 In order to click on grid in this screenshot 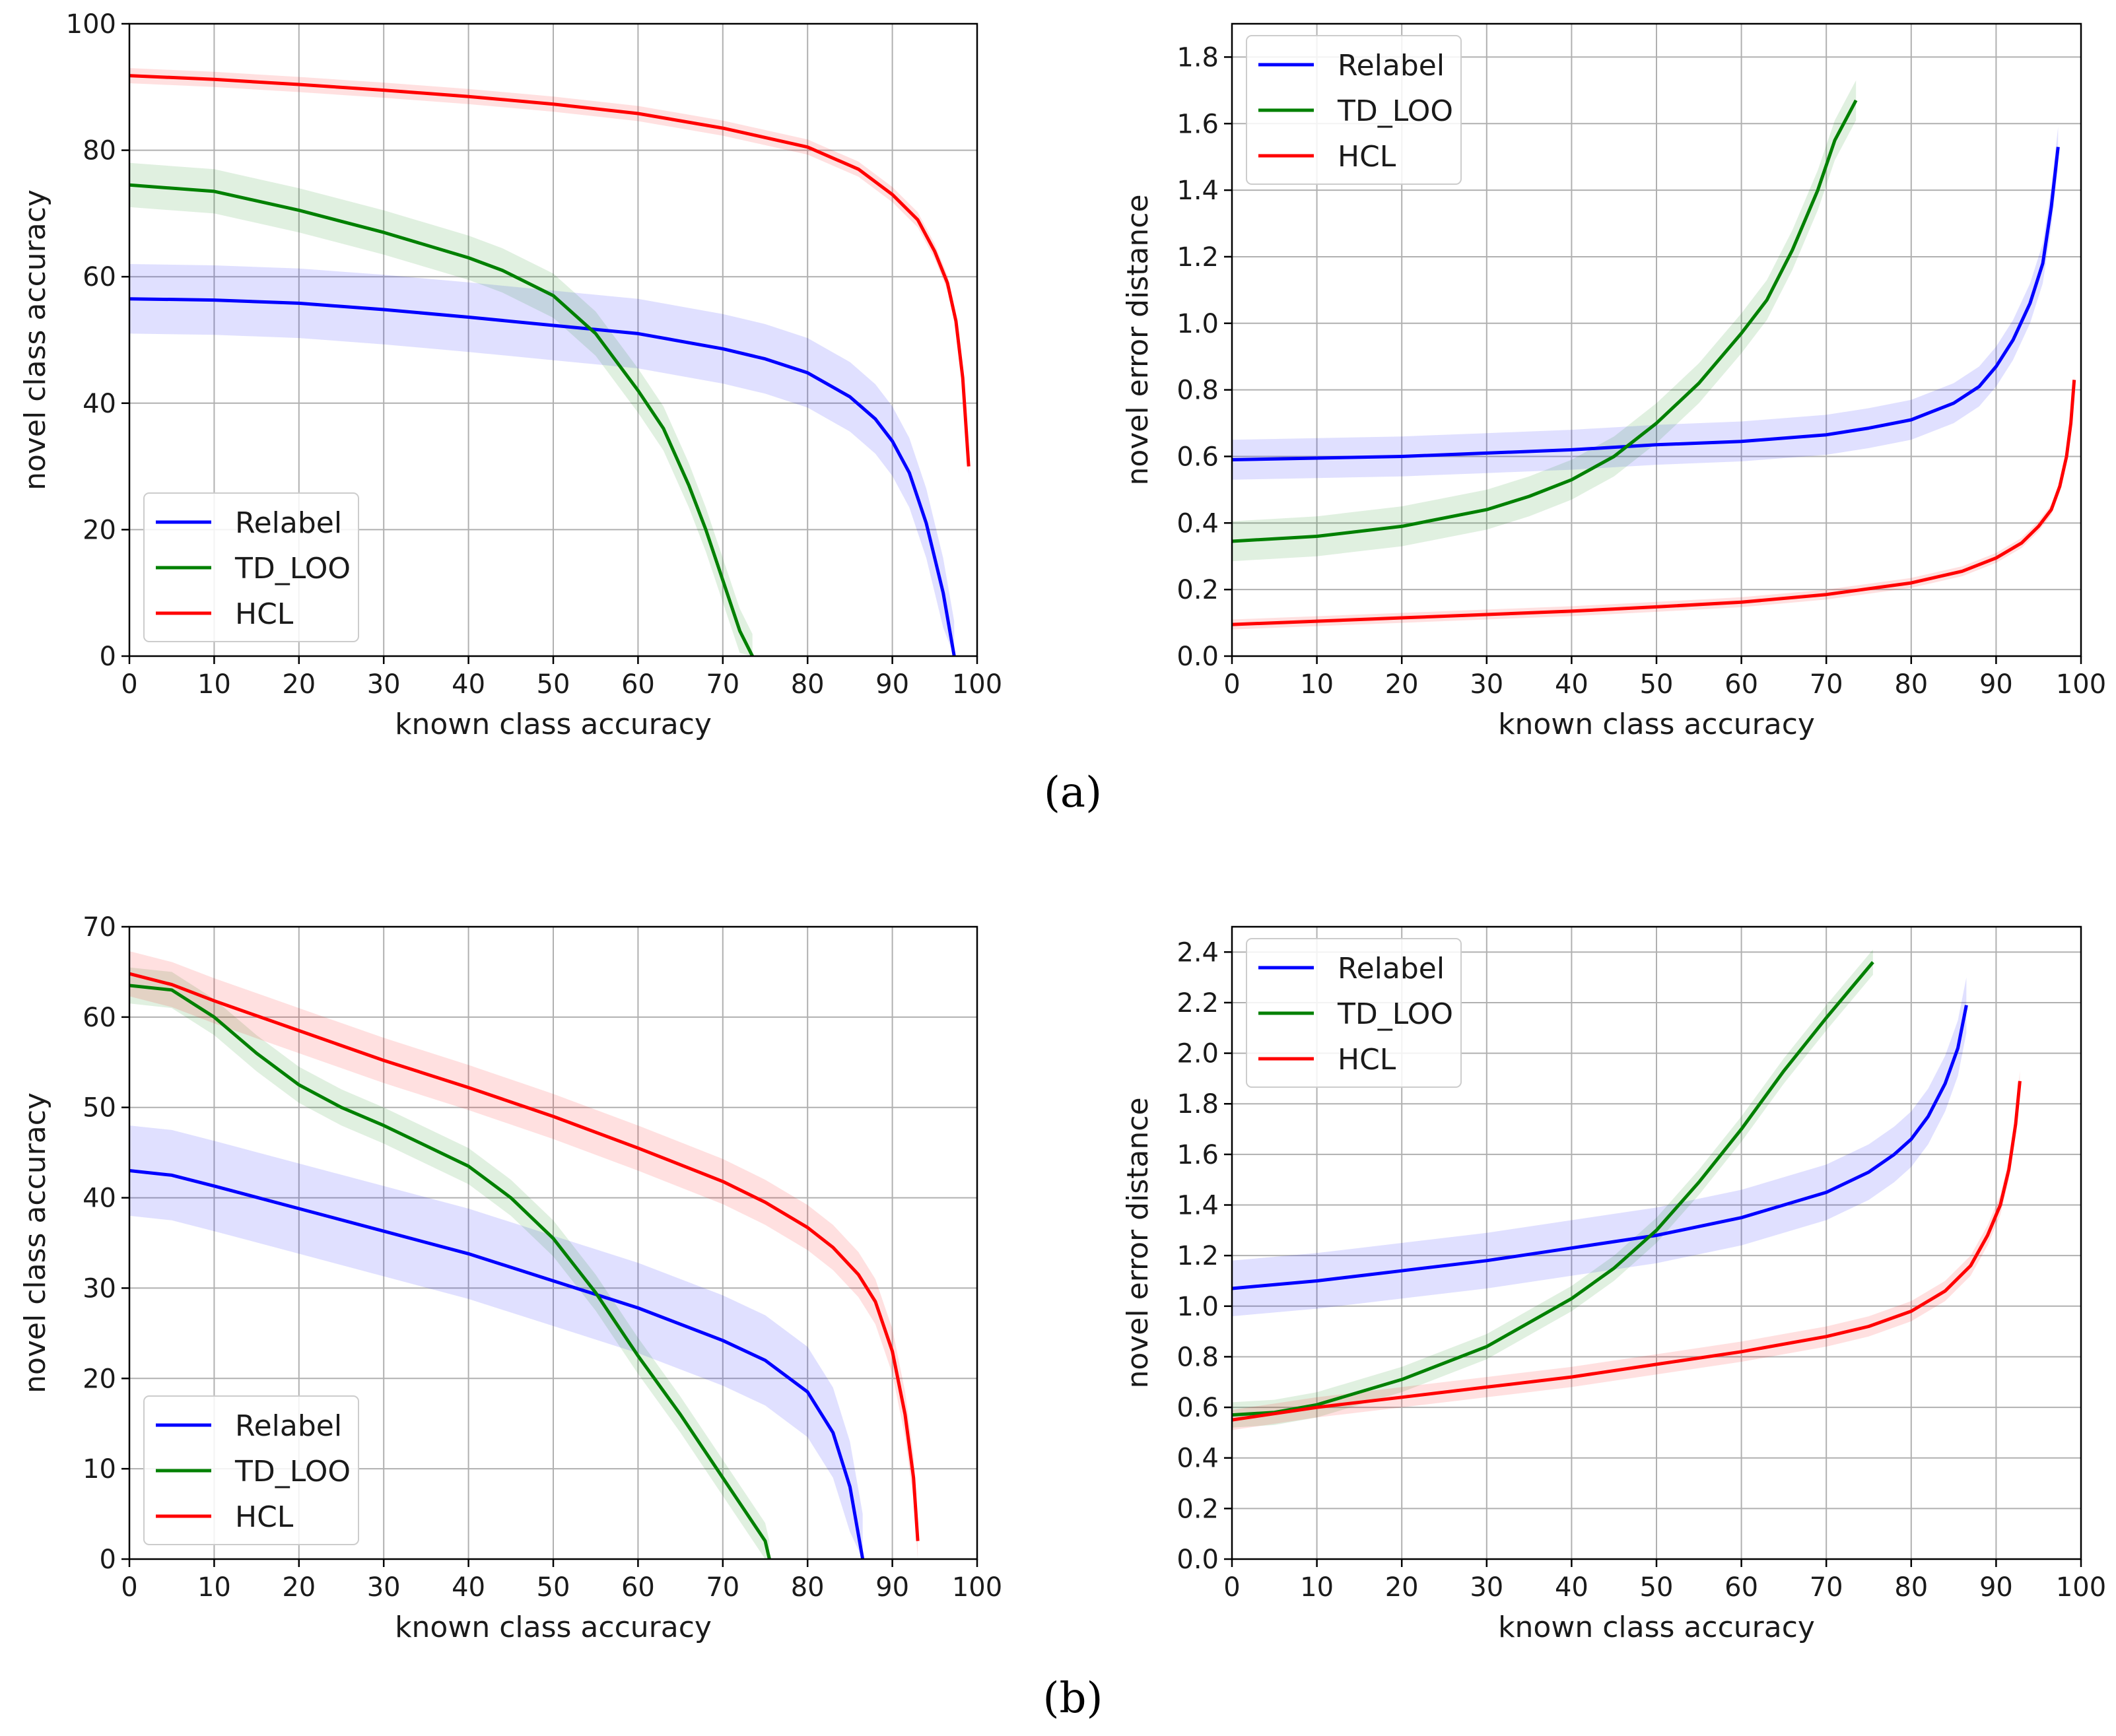, I will do `click(1656, 340)`.